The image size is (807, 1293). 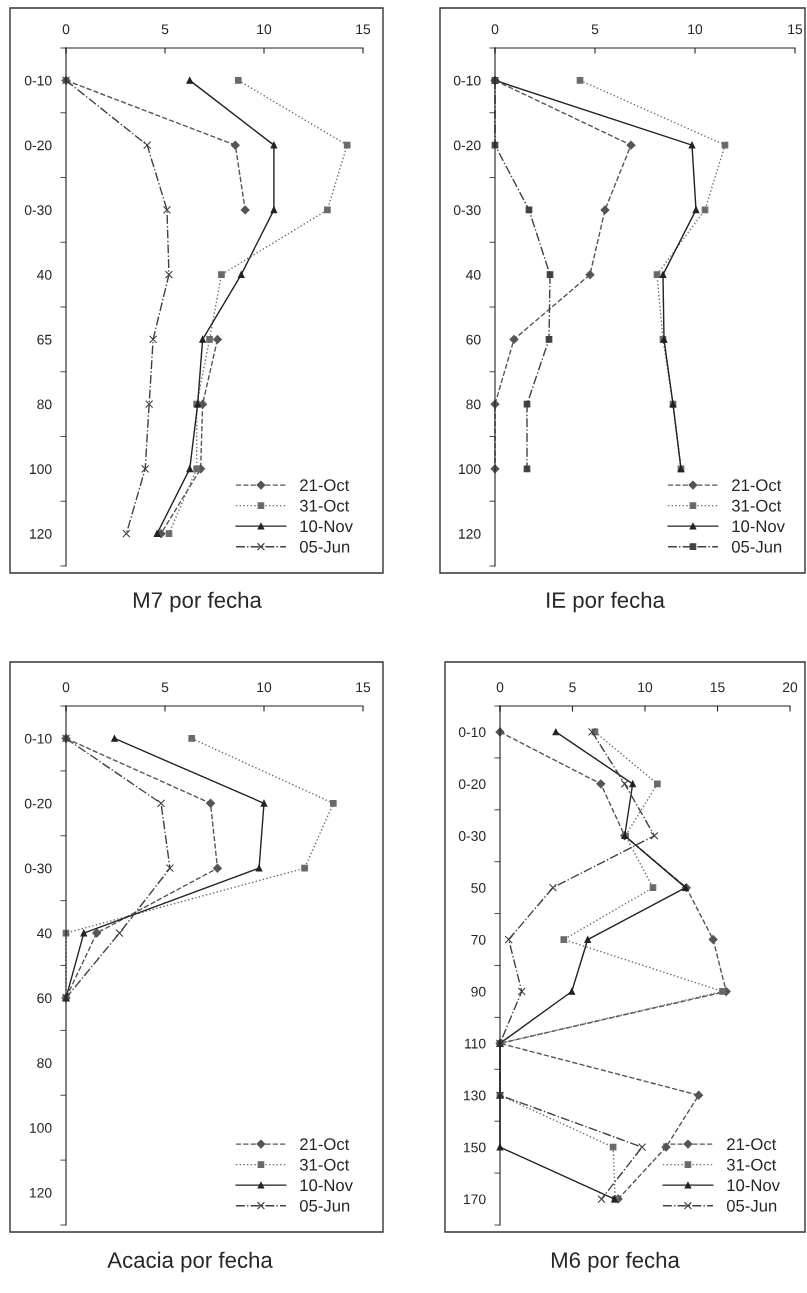 What do you see at coordinates (475, 1043) in the screenshot?
I see `y-tick-label: 110` at bounding box center [475, 1043].